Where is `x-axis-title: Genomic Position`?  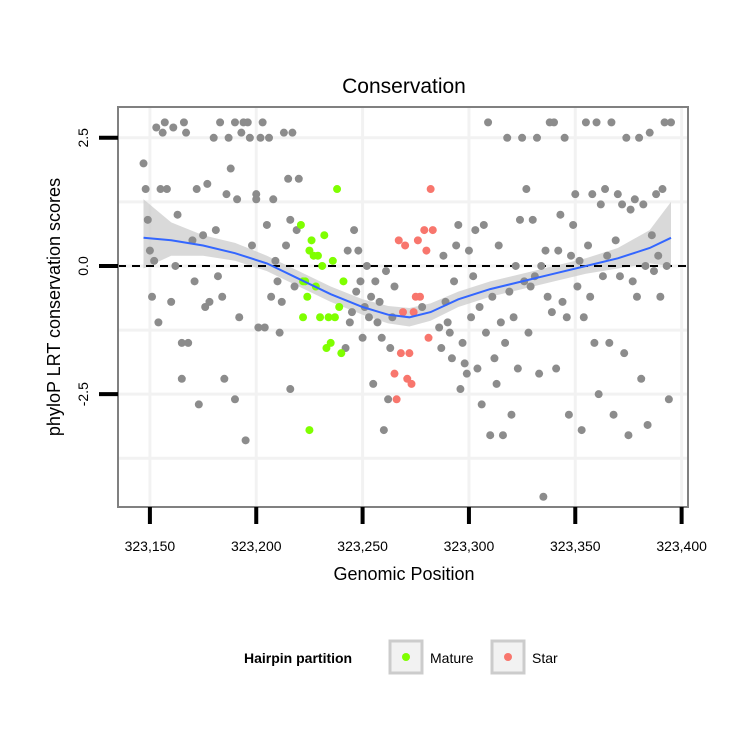 x-axis-title: Genomic Position is located at coordinates (403, 574).